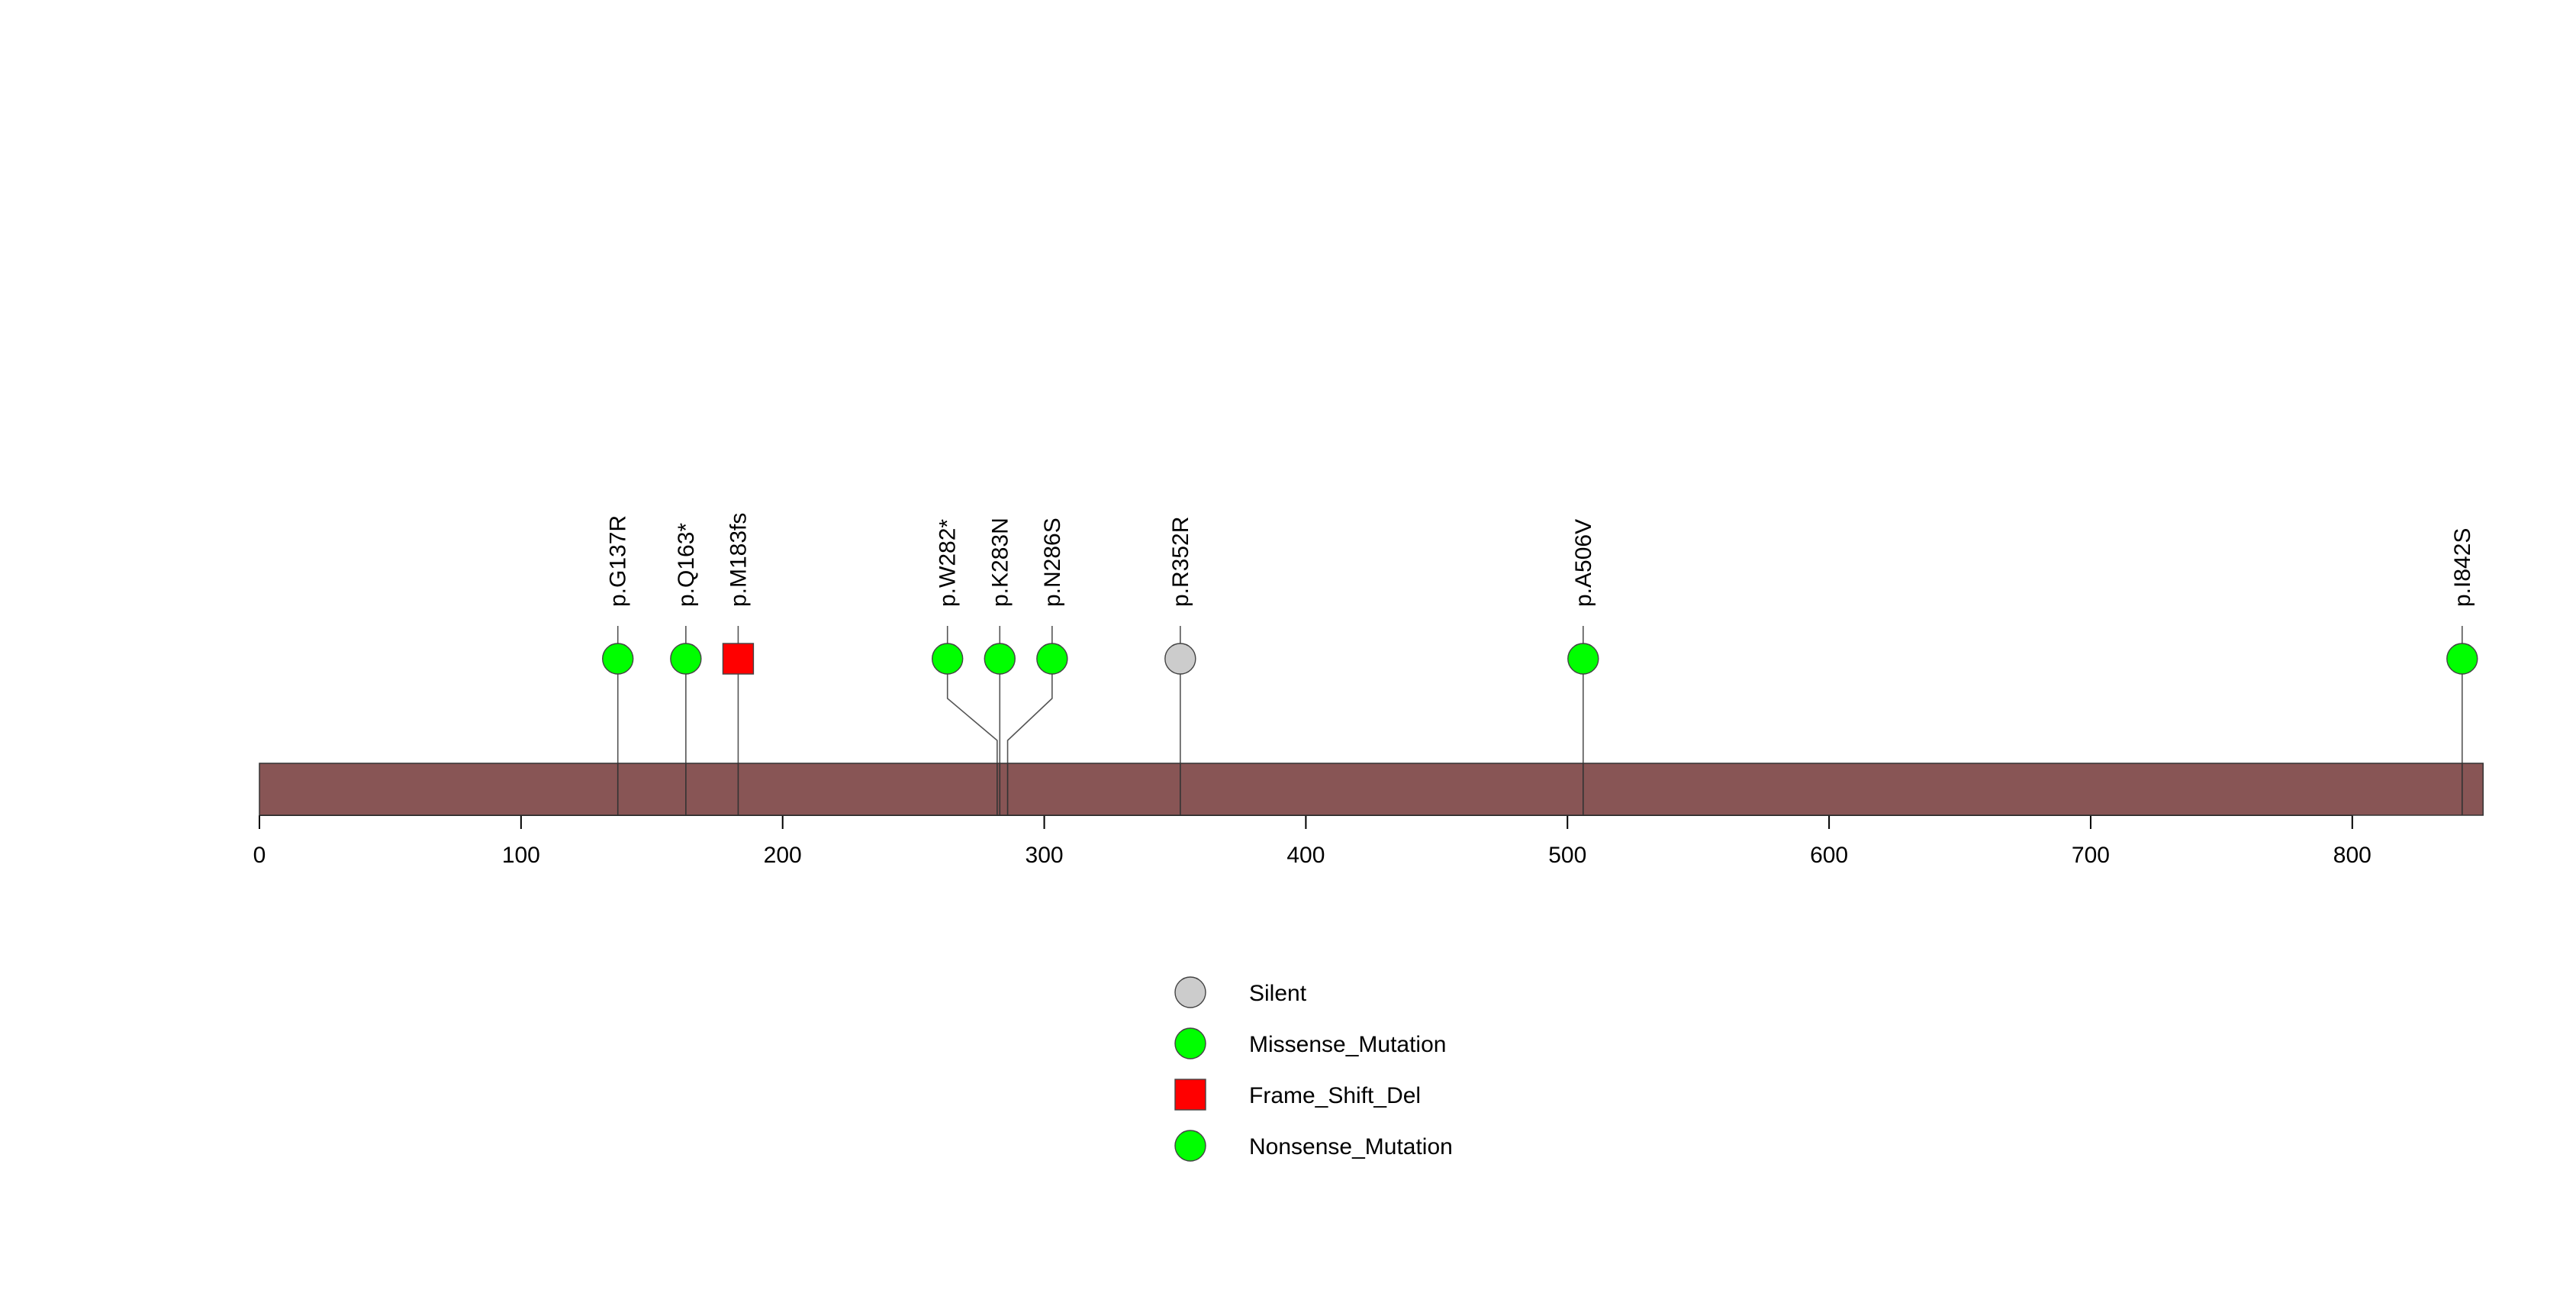 The width and height of the screenshot is (2576, 1290). I want to click on protein-bar, so click(1371, 789).